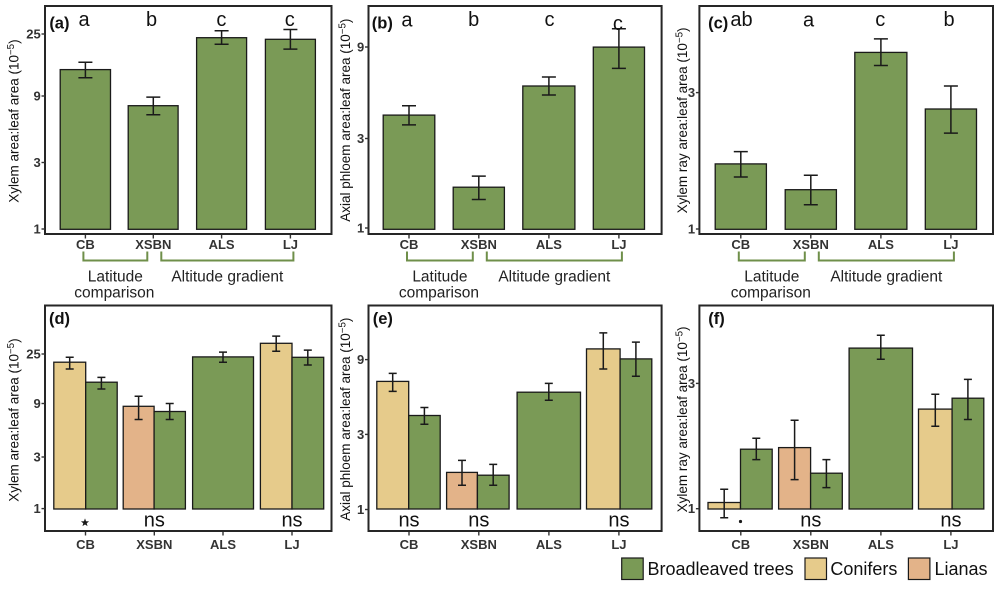 The image size is (1000, 591). I want to click on svg-text: (e), so click(383, 319).